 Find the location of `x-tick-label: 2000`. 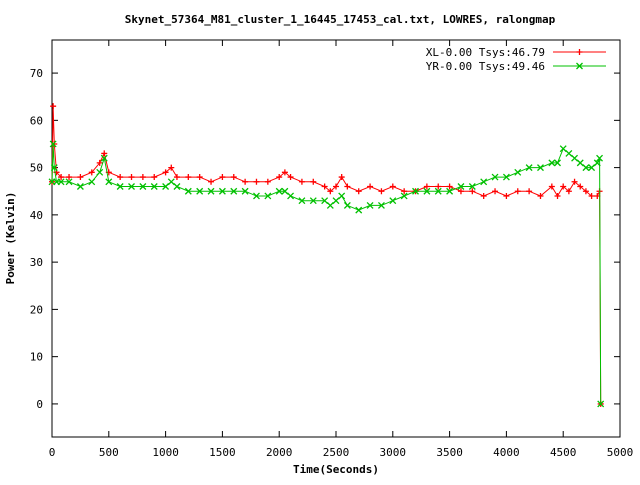

x-tick-label: 2000 is located at coordinates (279, 452).